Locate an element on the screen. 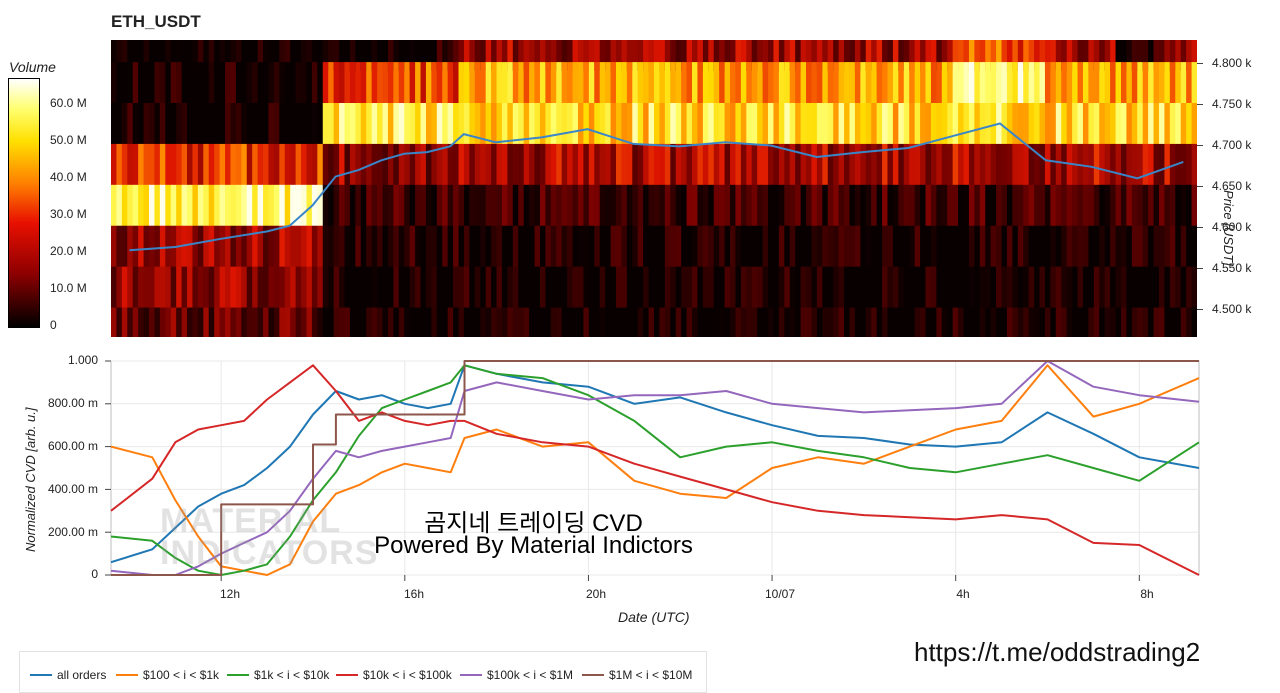 This screenshot has height=693, width=1280. telegram-link: https://t.me/oddstrading2 is located at coordinates (1057, 652).